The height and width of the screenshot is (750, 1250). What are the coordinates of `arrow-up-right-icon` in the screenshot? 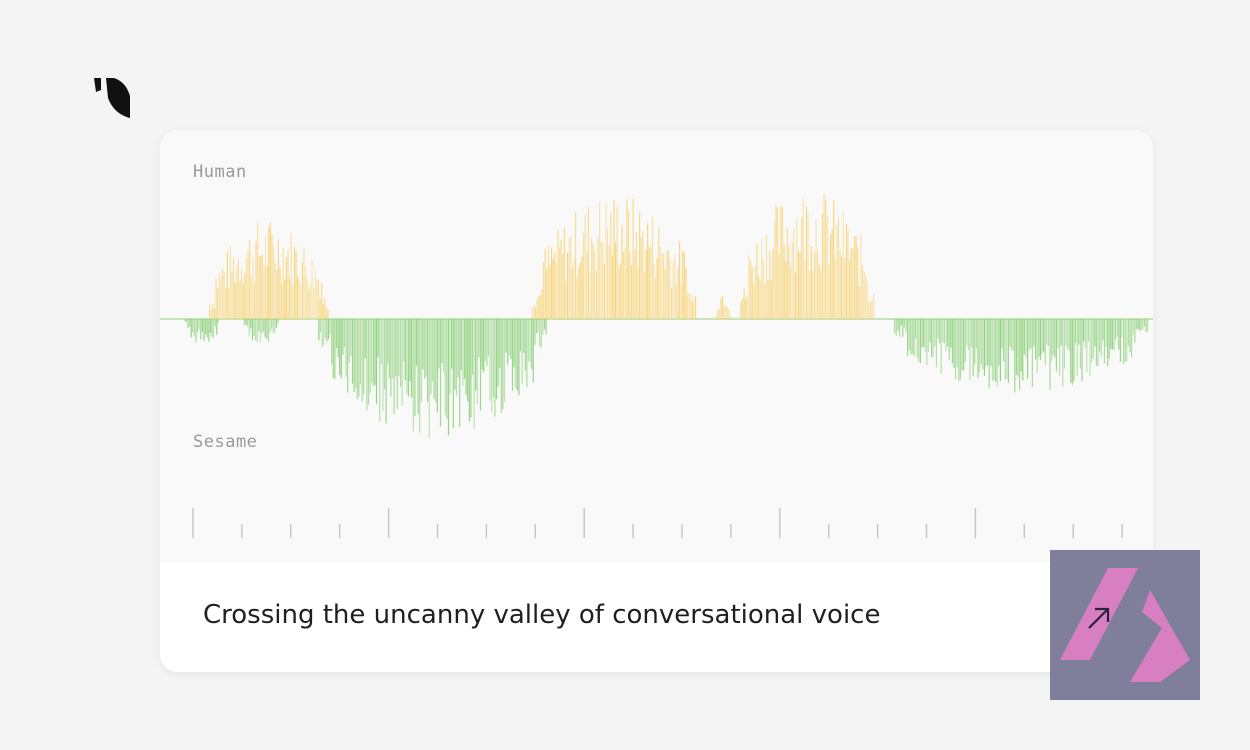 It's located at (1099, 618).